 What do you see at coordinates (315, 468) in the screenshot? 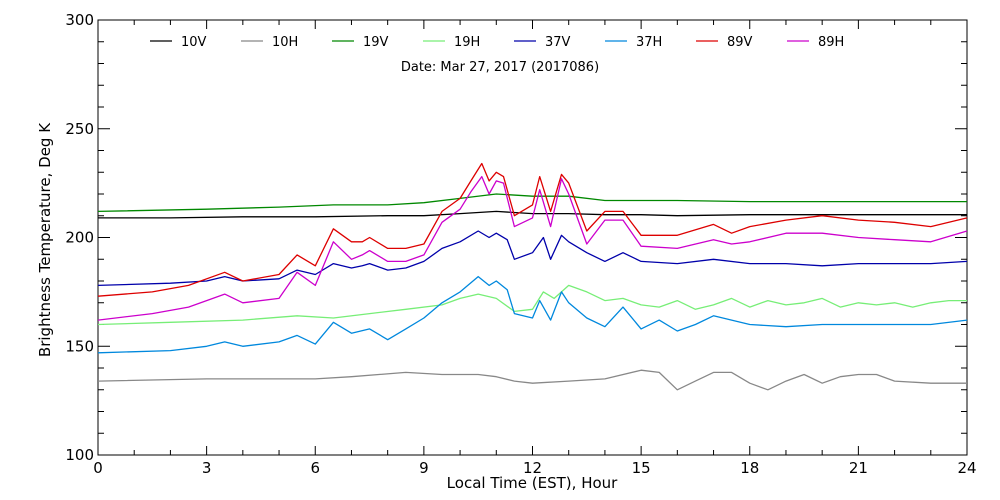
I see `x-tick-label: 6` at bounding box center [315, 468].